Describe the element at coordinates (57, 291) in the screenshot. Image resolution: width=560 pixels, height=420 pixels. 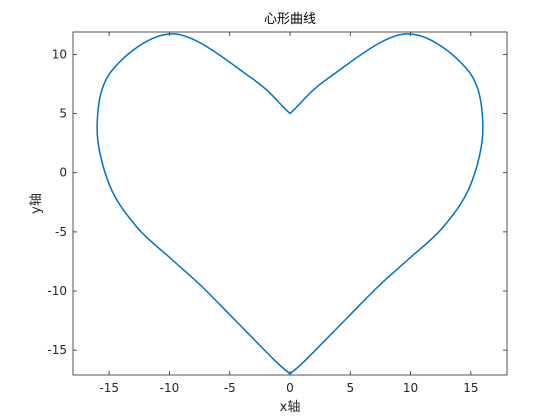
I see `y-tick-label: -10` at that location.